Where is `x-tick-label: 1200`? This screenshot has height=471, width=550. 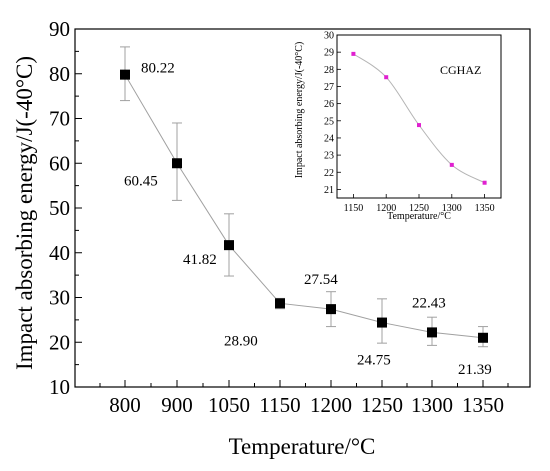 x-tick-label: 1200 is located at coordinates (331, 405).